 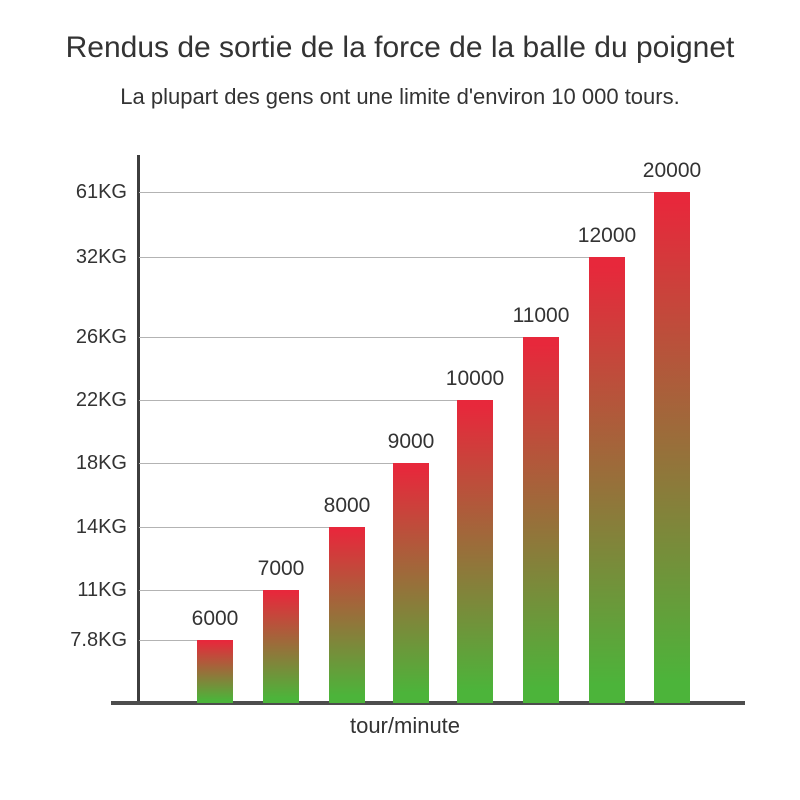 I want to click on y-axis-tick-label: 26KG, so click(x=101, y=337).